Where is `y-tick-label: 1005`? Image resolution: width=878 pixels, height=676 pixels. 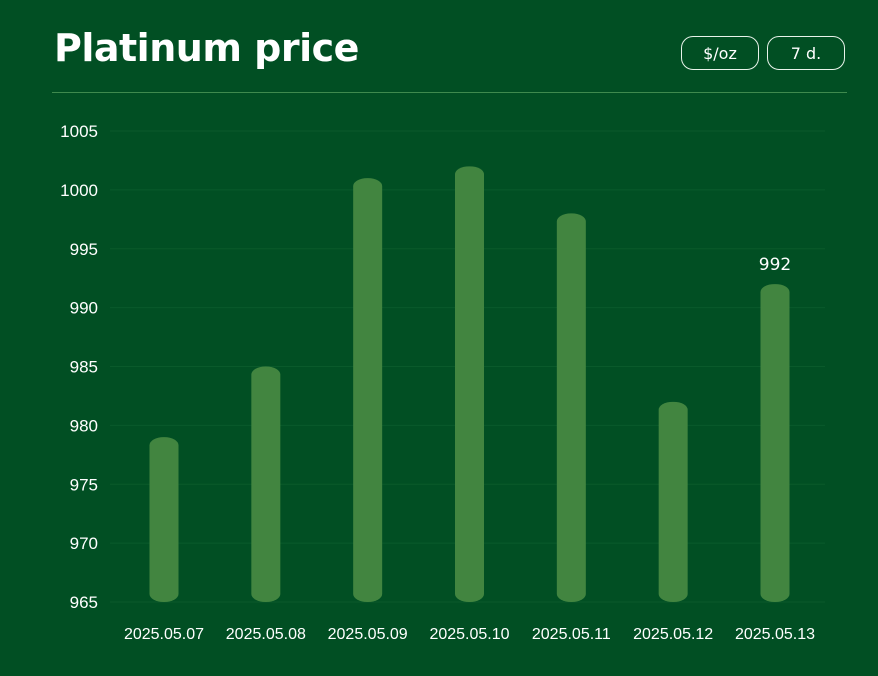
y-tick-label: 1005 is located at coordinates (79, 131).